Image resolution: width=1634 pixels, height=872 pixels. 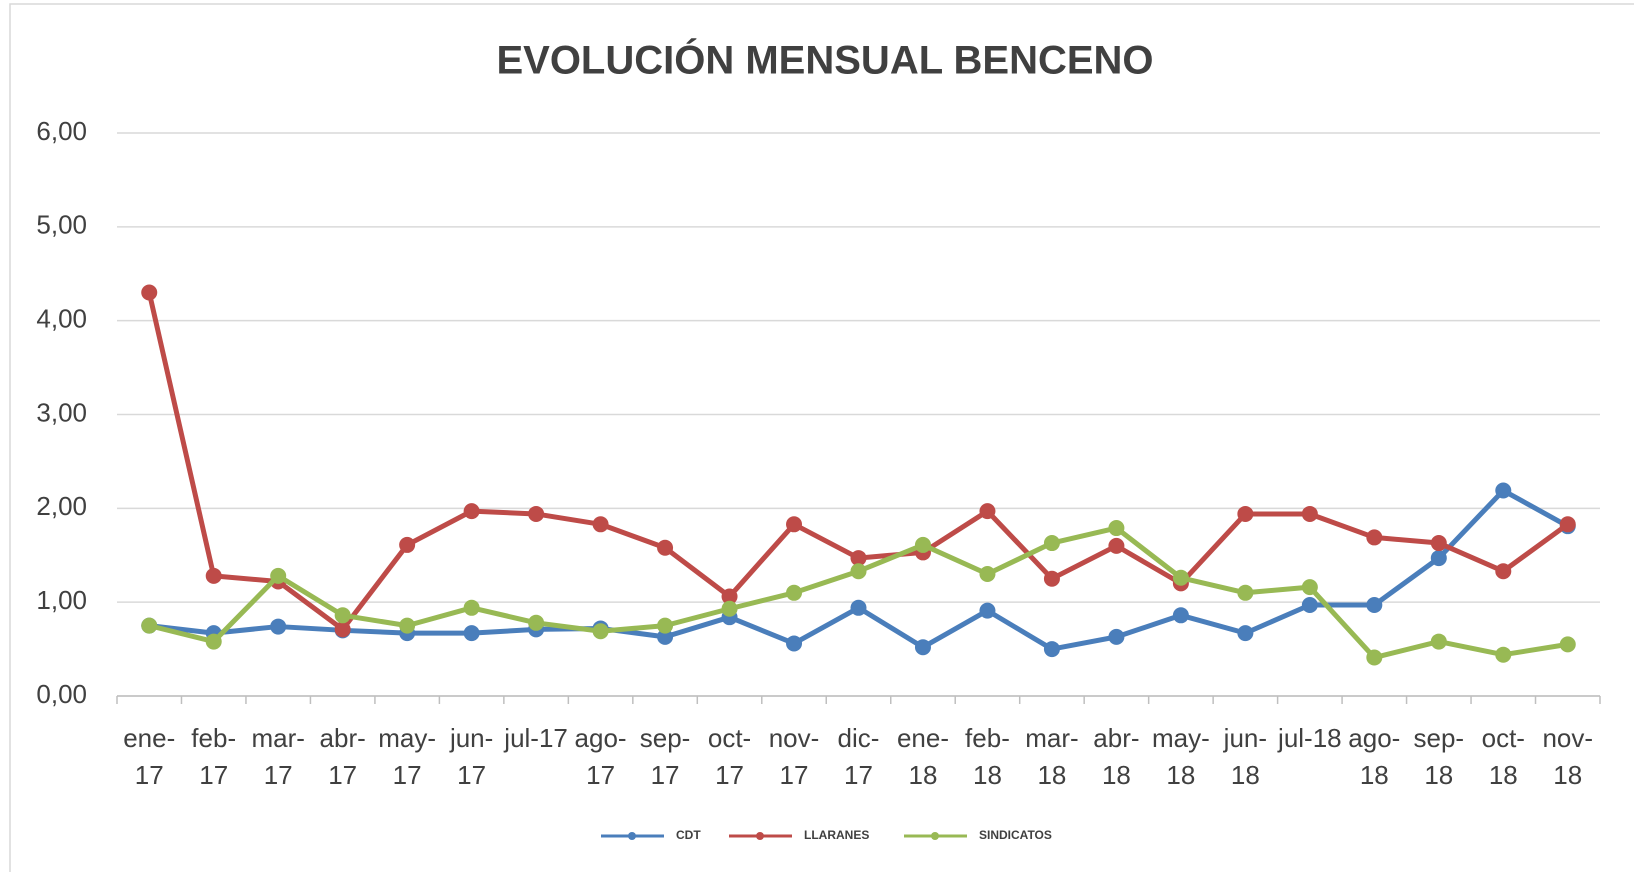 I want to click on x-tick-label: sep-18, so click(x=1439, y=756).